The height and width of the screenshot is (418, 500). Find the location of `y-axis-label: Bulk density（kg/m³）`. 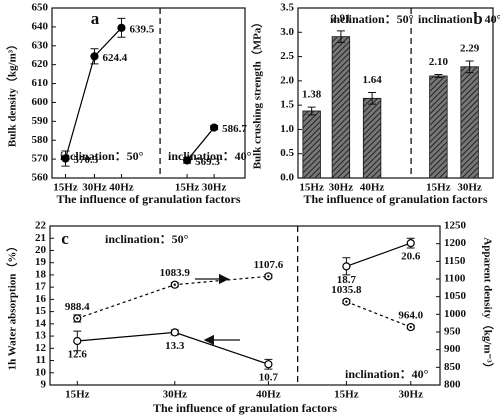

y-axis-label: Bulk density（kg/m³） is located at coordinates (12, 93).